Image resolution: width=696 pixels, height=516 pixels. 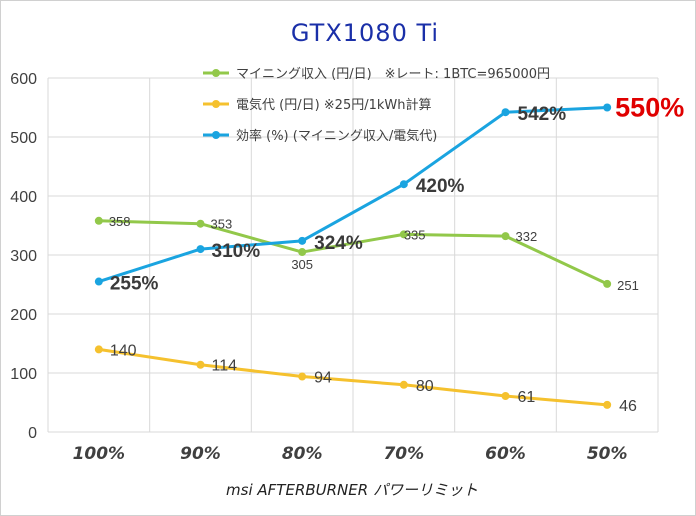 What do you see at coordinates (628, 285) in the screenshot?
I see `data-label: 251` at bounding box center [628, 285].